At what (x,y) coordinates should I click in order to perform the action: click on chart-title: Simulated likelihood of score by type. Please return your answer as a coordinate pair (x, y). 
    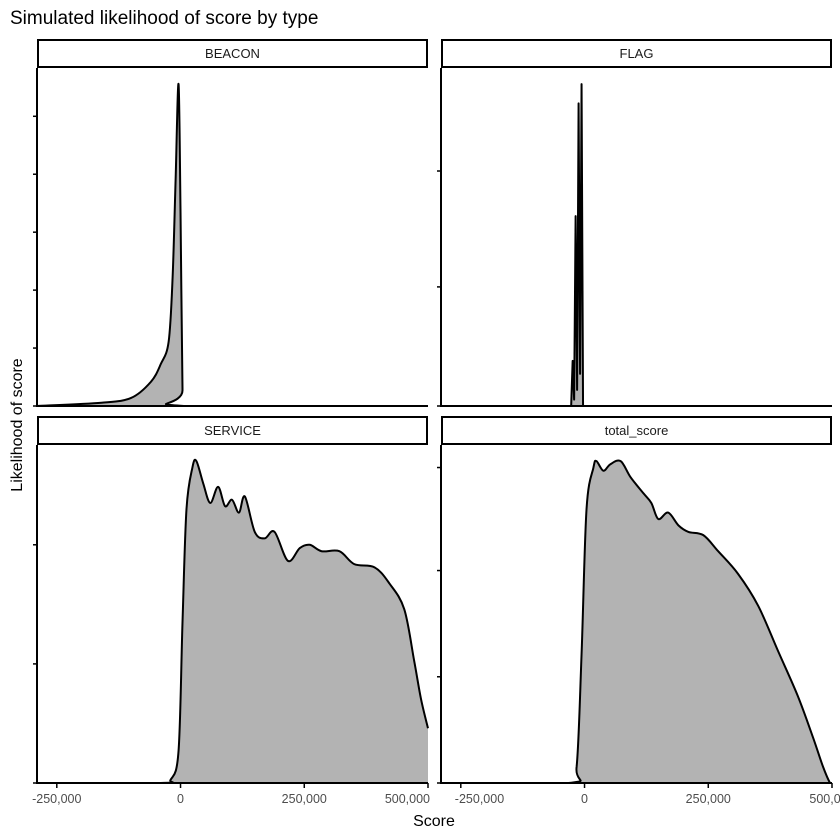
    Looking at the image, I should click on (164, 18).